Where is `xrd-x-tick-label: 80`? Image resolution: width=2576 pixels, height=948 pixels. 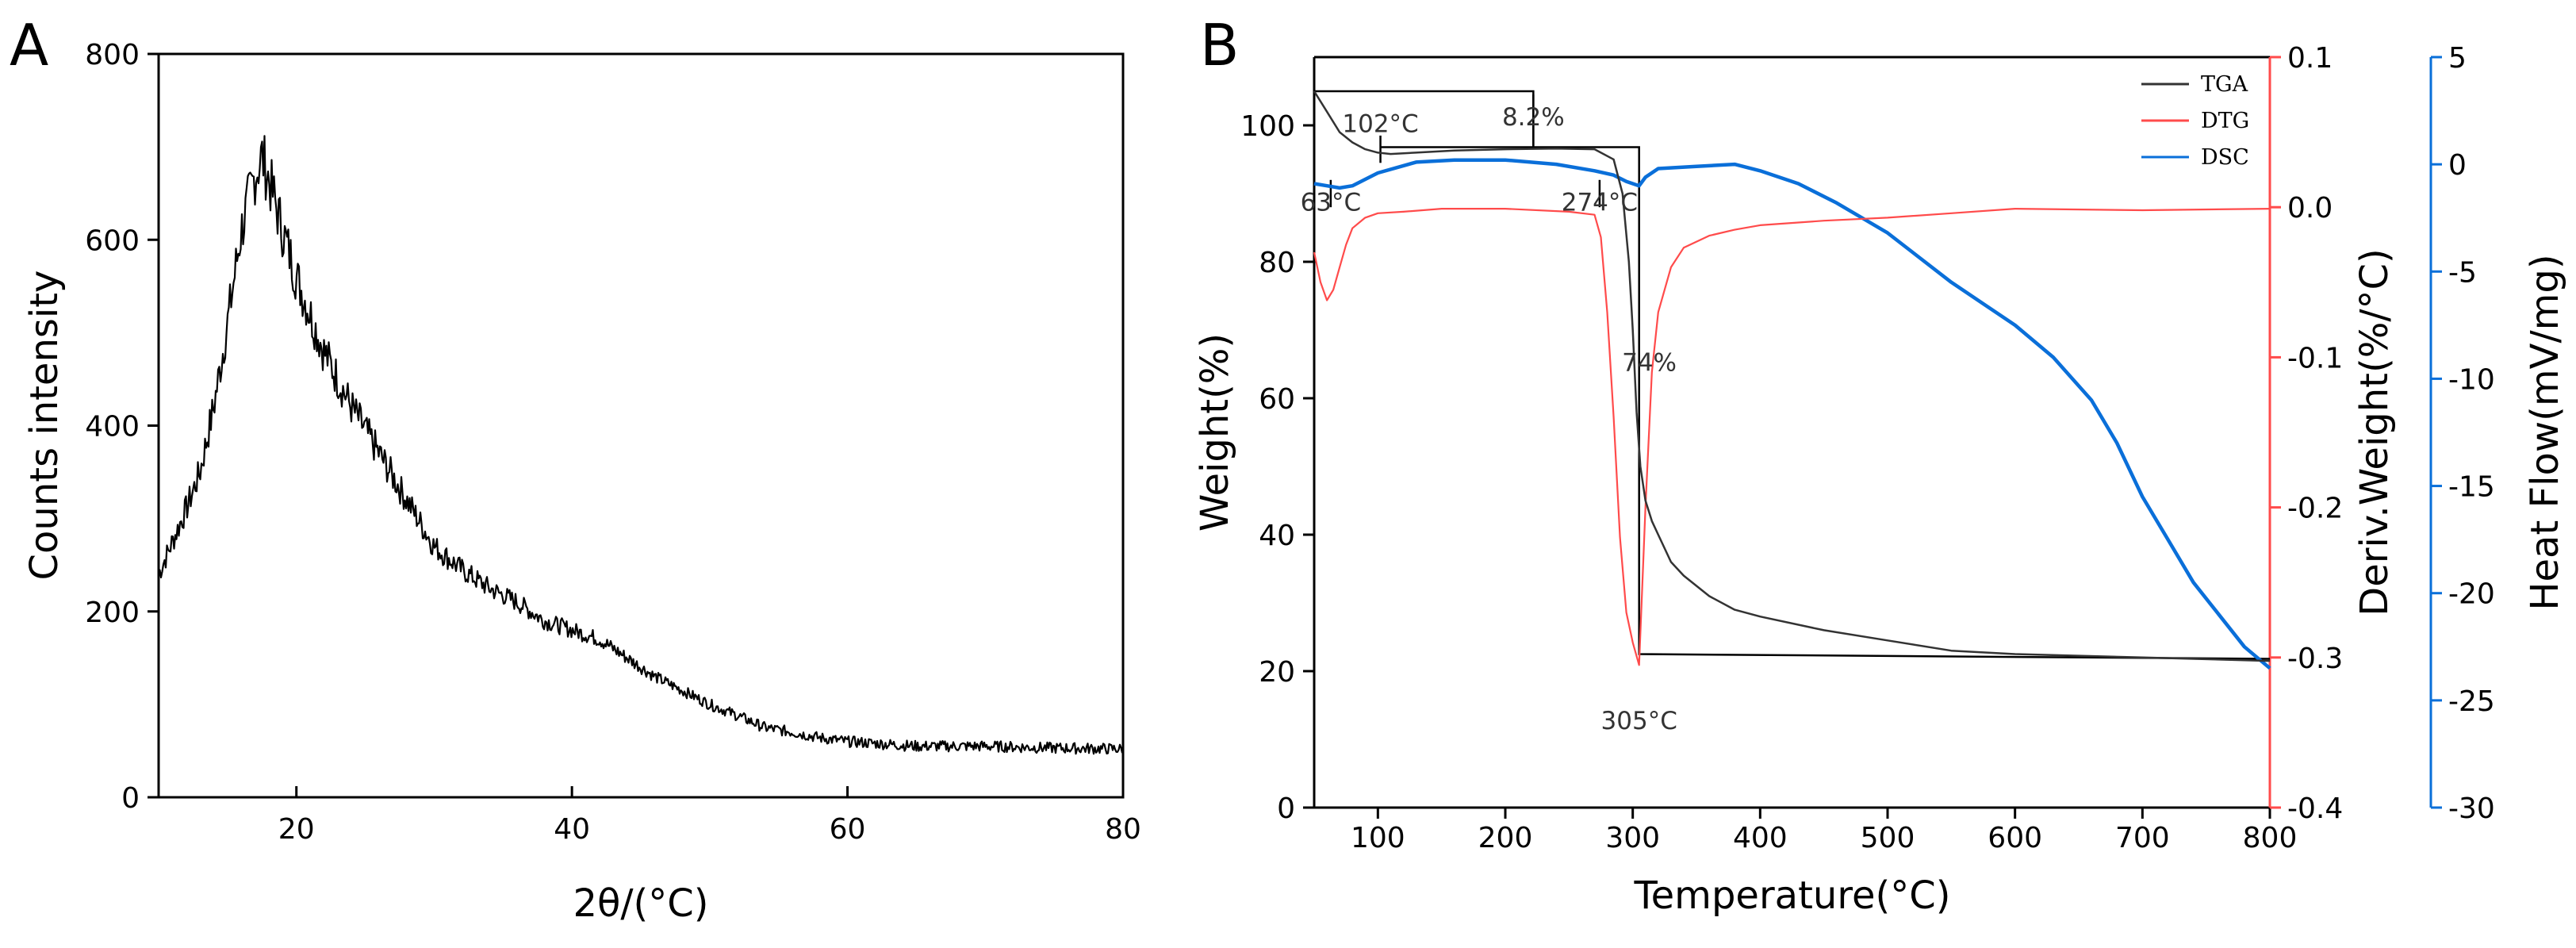 xrd-x-tick-label: 80 is located at coordinates (1123, 829).